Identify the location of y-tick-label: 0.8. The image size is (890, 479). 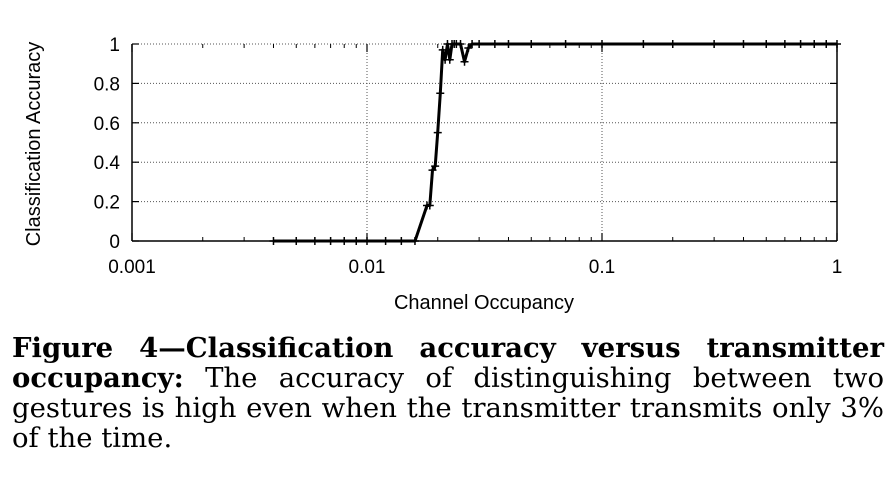
(107, 84).